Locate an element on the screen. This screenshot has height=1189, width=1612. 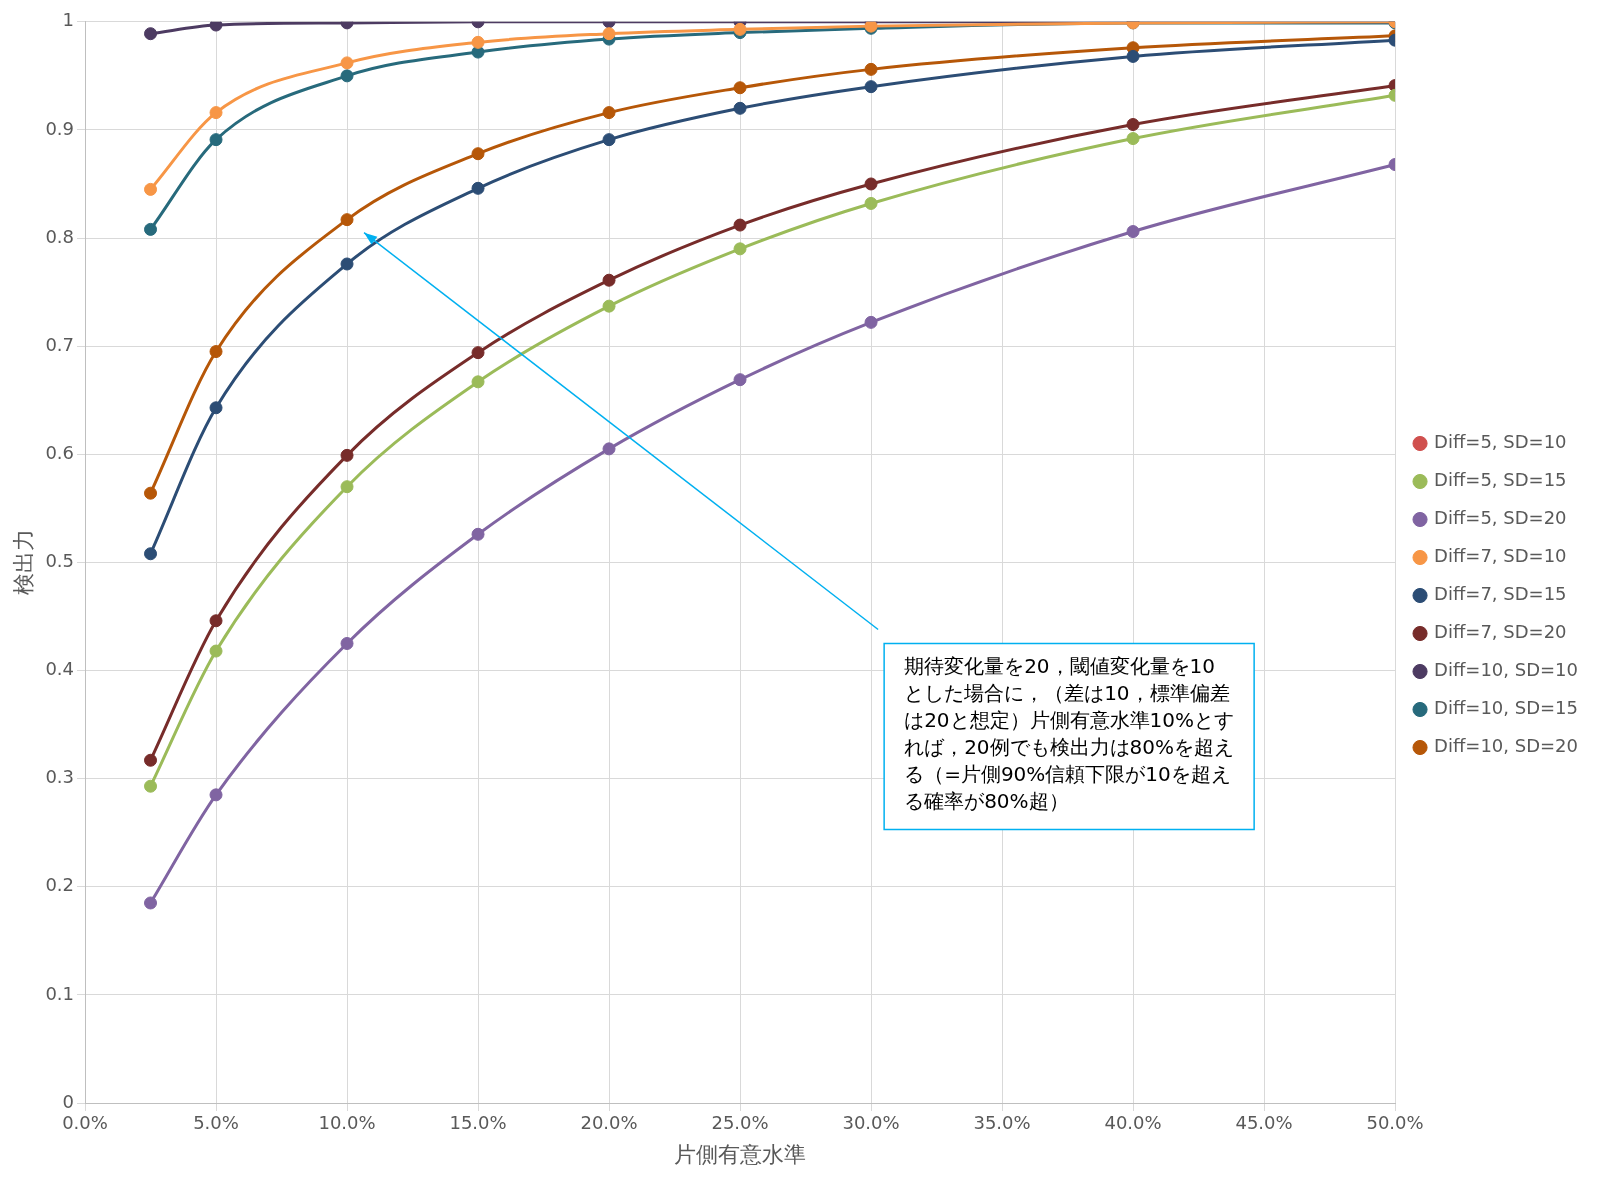
y-tick-label: 0.1 is located at coordinates (60, 993).